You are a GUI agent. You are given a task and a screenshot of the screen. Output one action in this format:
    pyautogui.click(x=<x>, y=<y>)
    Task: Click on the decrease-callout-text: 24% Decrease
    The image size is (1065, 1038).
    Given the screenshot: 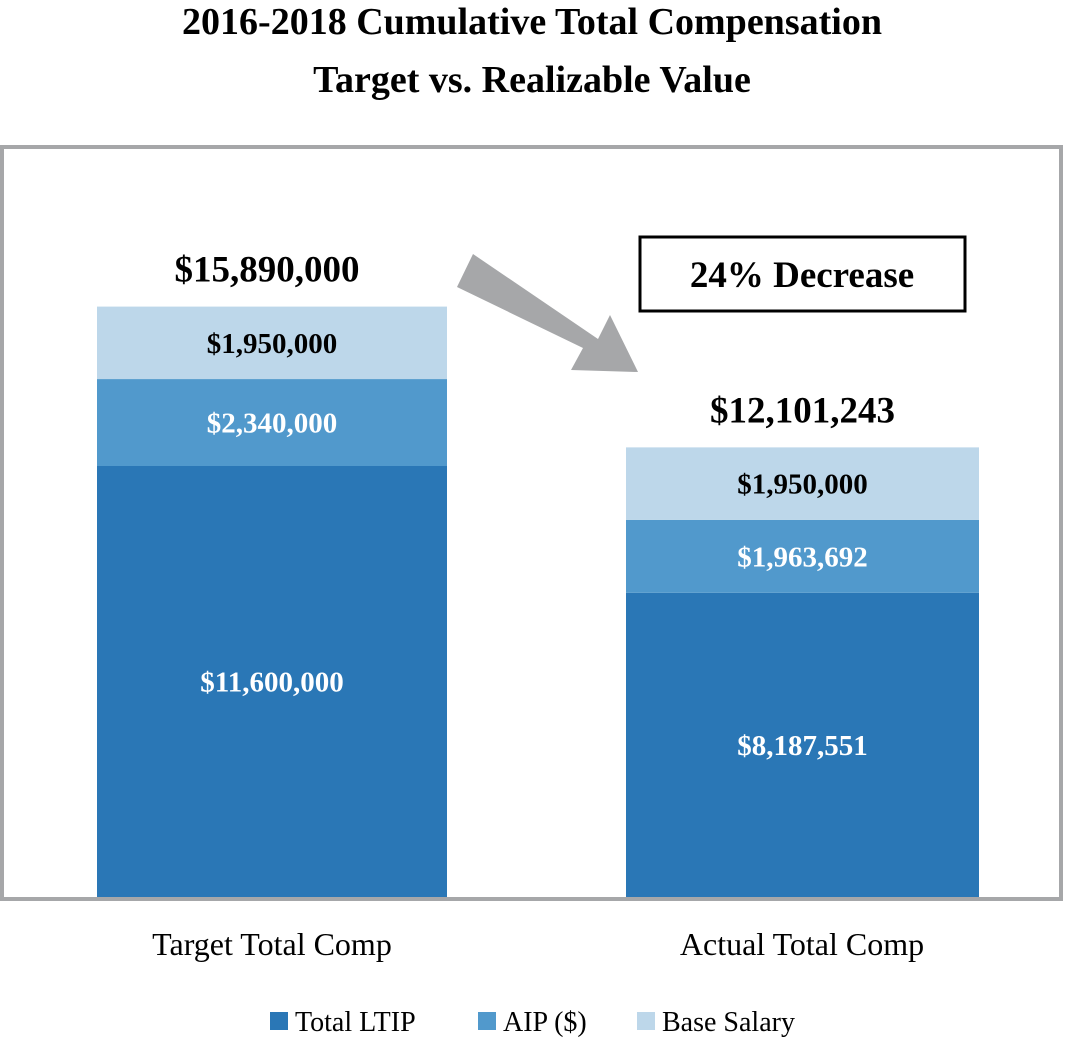 What is the action you would take?
    pyautogui.click(x=802, y=275)
    